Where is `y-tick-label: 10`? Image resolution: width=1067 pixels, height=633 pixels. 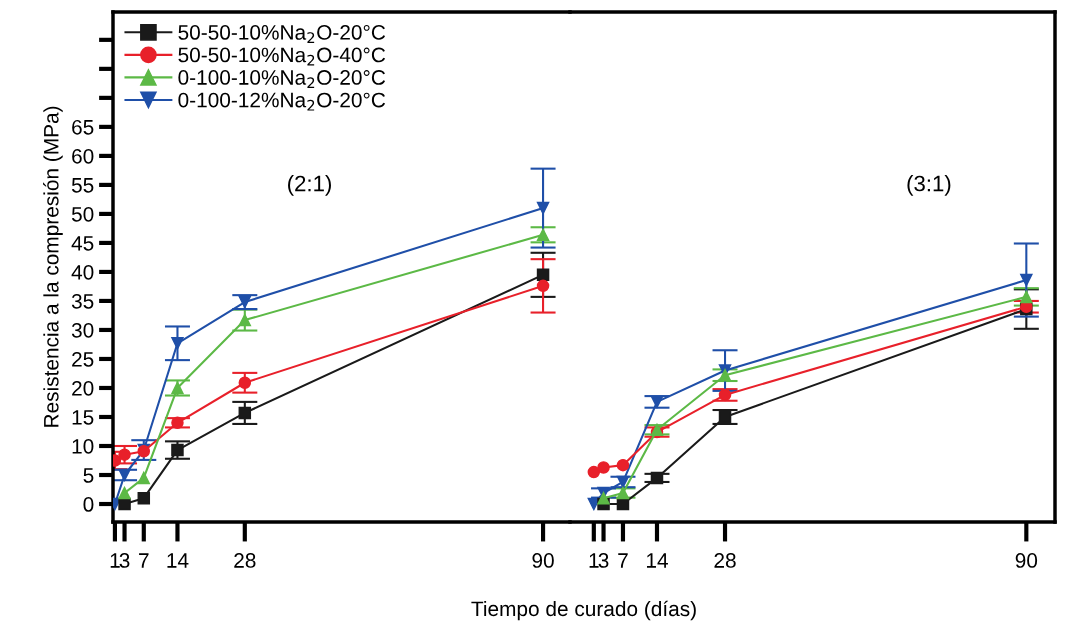 y-tick-label: 10 is located at coordinates (83, 446).